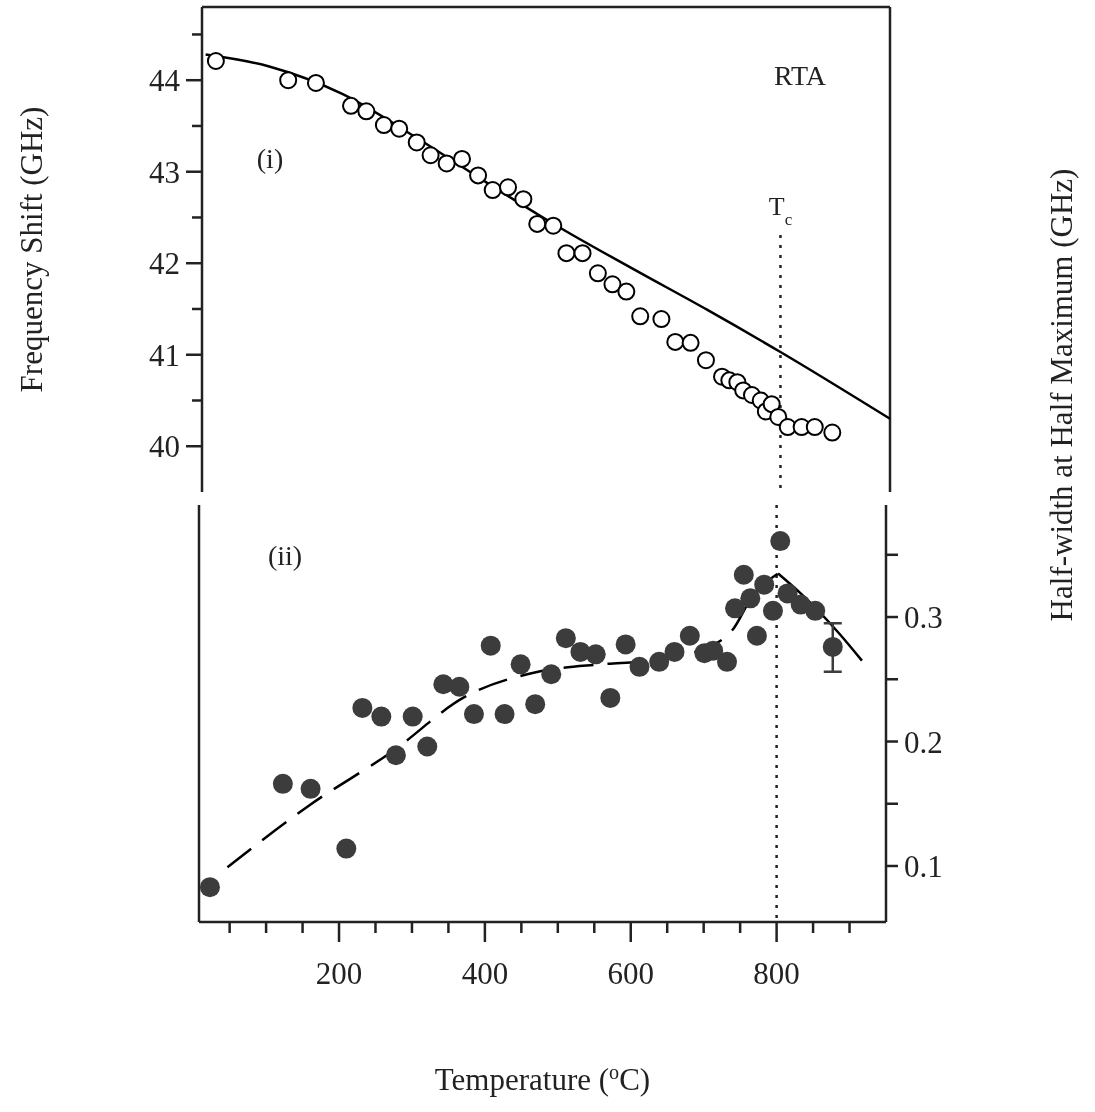  What do you see at coordinates (542, 1079) in the screenshot?
I see `x-axis-title: Temperature ($^{o}$C)` at bounding box center [542, 1079].